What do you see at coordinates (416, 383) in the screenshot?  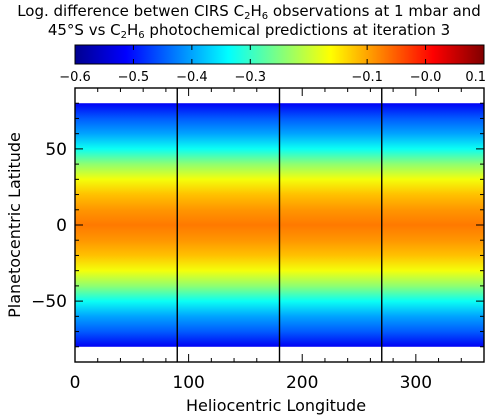 I see `x-tick-label: 300` at bounding box center [416, 383].